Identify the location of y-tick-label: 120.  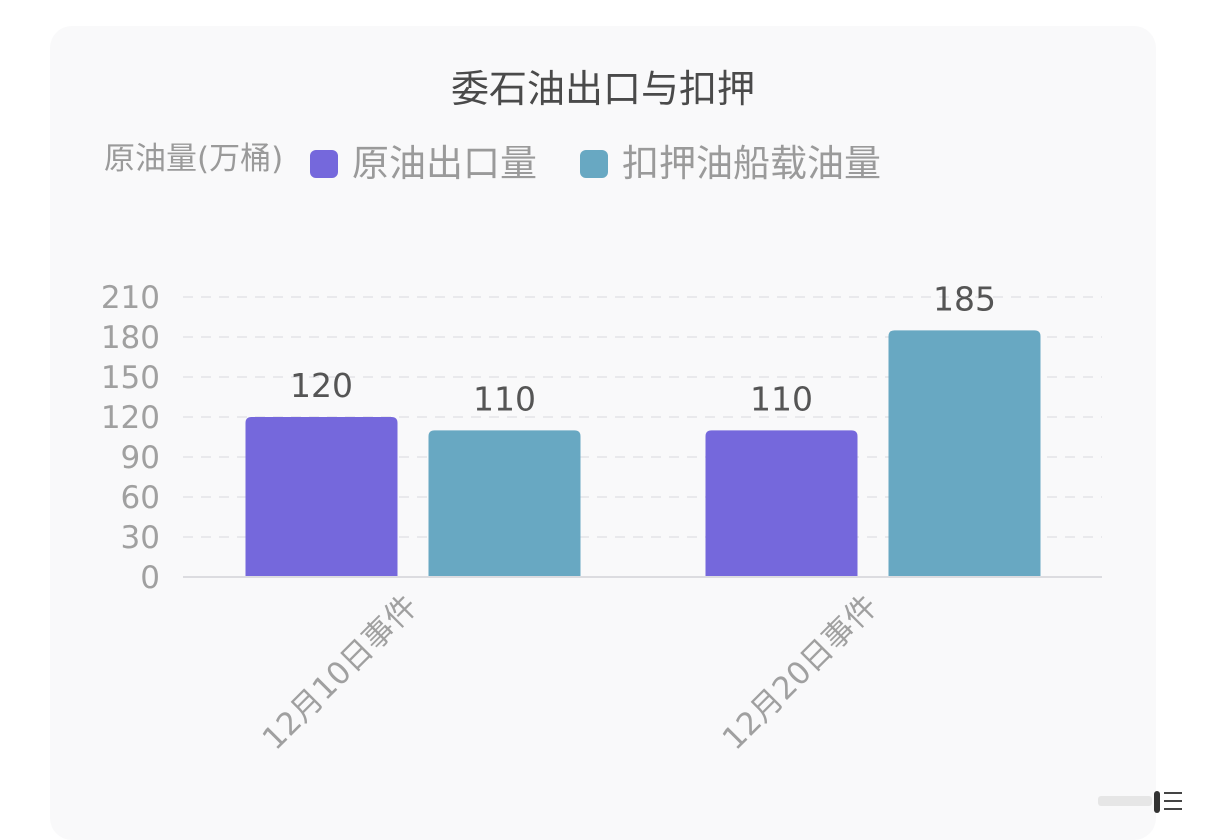
(130, 418).